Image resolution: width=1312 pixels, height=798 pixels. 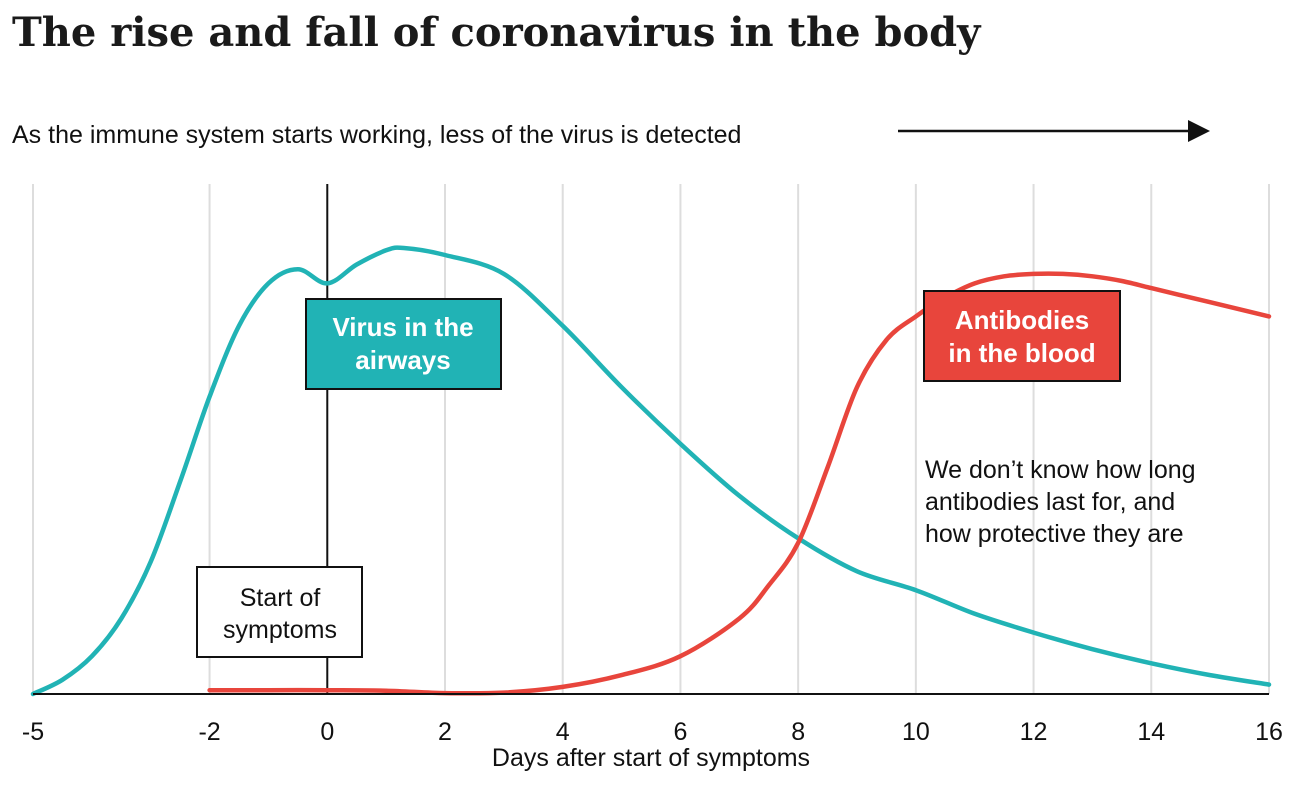 I want to click on symptoms-label: Start of symptoms, so click(x=279, y=612).